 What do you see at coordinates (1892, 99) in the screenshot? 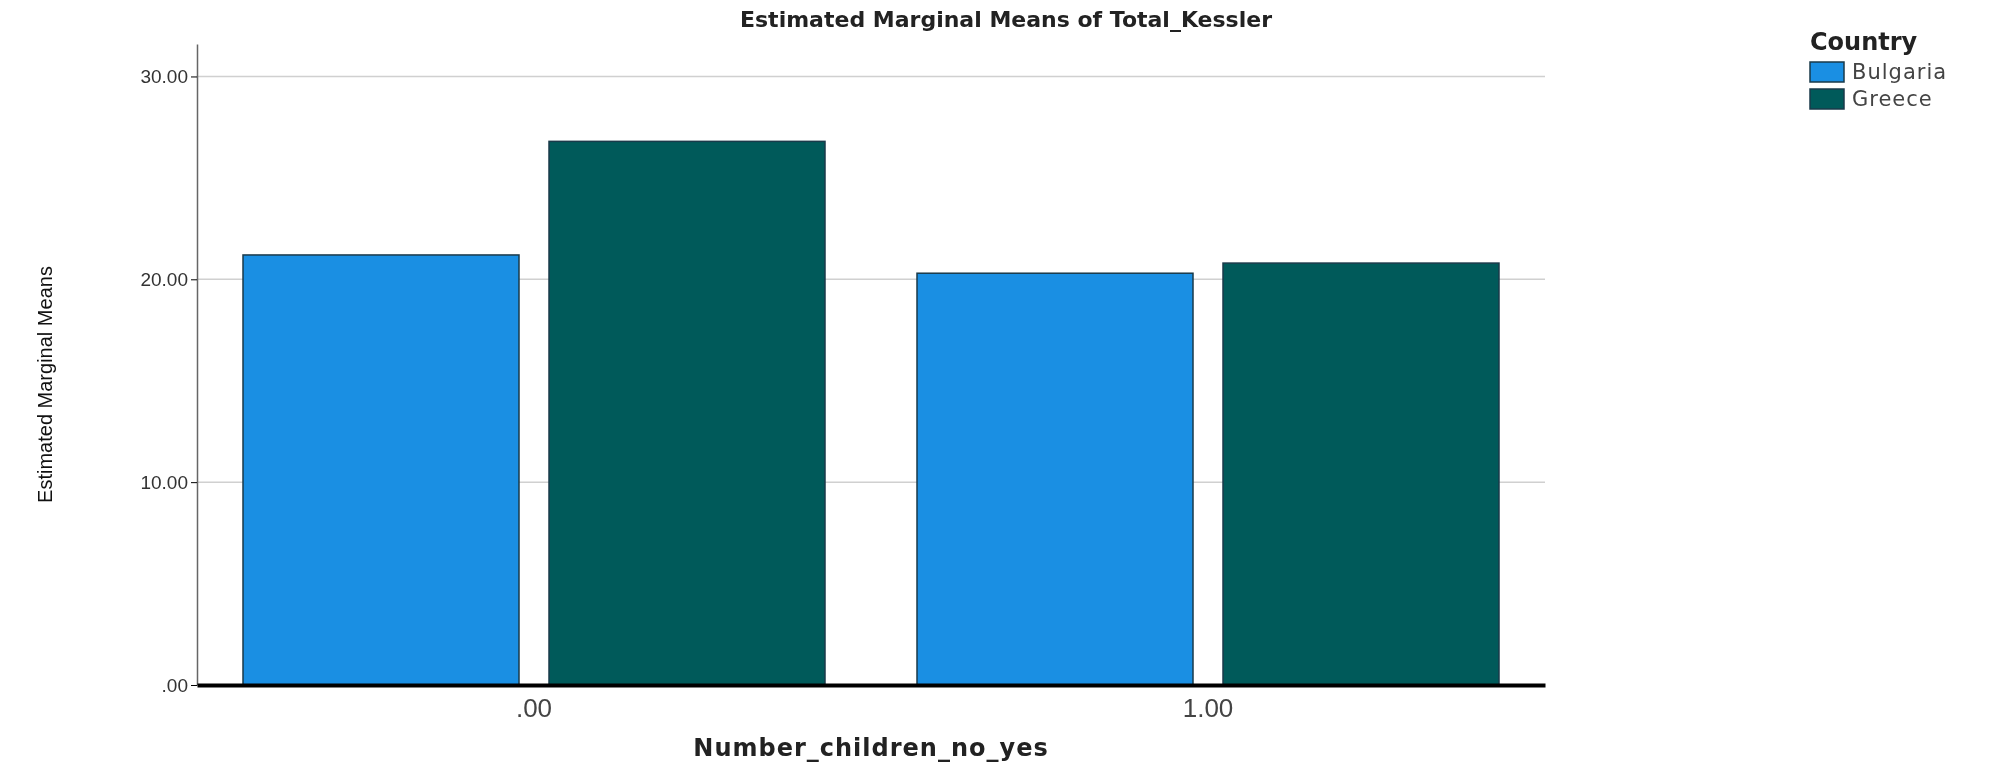
I see `legend-label: Greece` at bounding box center [1892, 99].